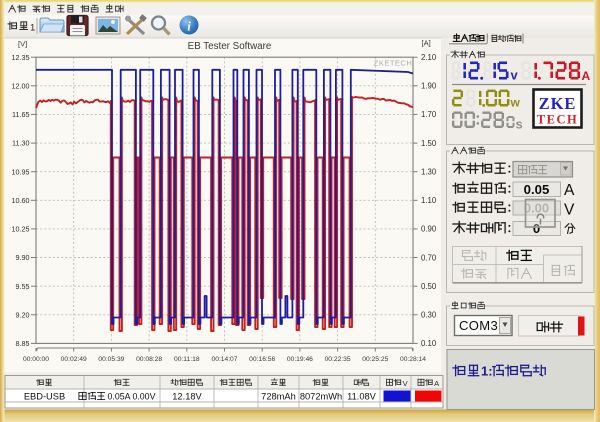  Describe the element at coordinates (515, 75) in the screenshot. I see `svg-text: v` at that location.